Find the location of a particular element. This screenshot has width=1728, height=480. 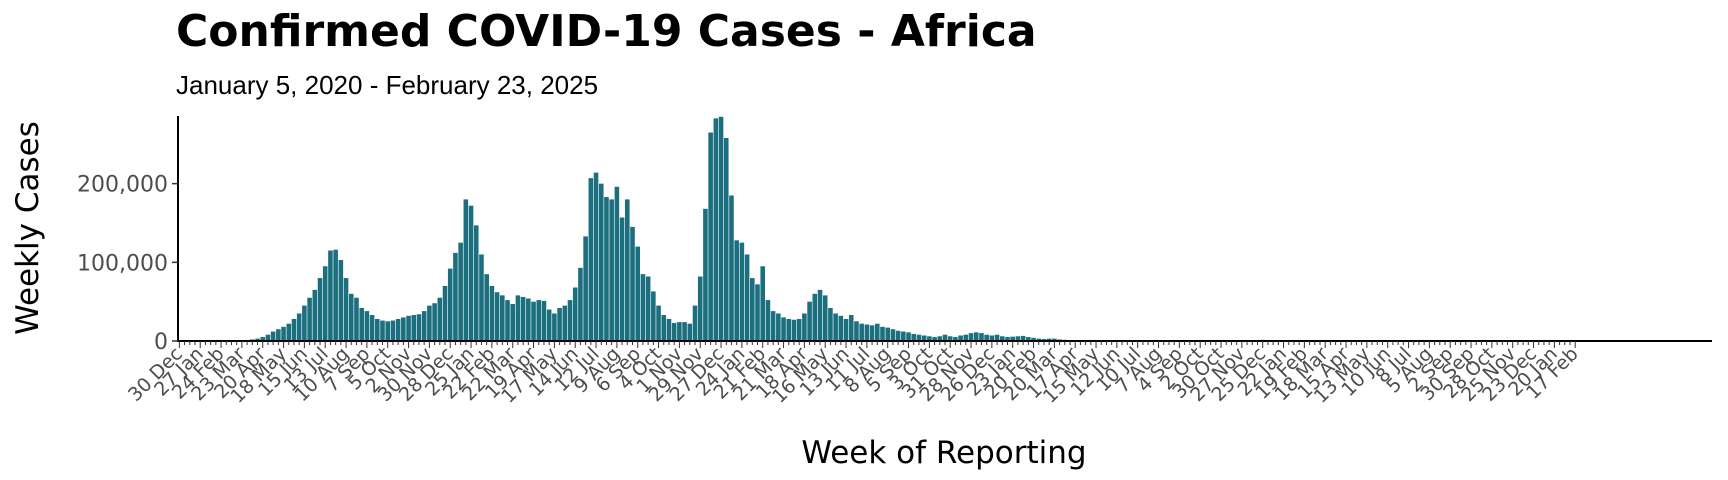

y-axis-ticks: 0 100,000 200,000 is located at coordinates (127, 264).